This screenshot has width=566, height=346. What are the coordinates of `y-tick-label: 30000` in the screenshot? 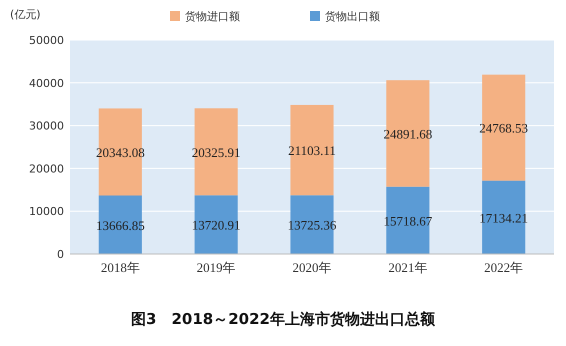 It's located at (46, 126).